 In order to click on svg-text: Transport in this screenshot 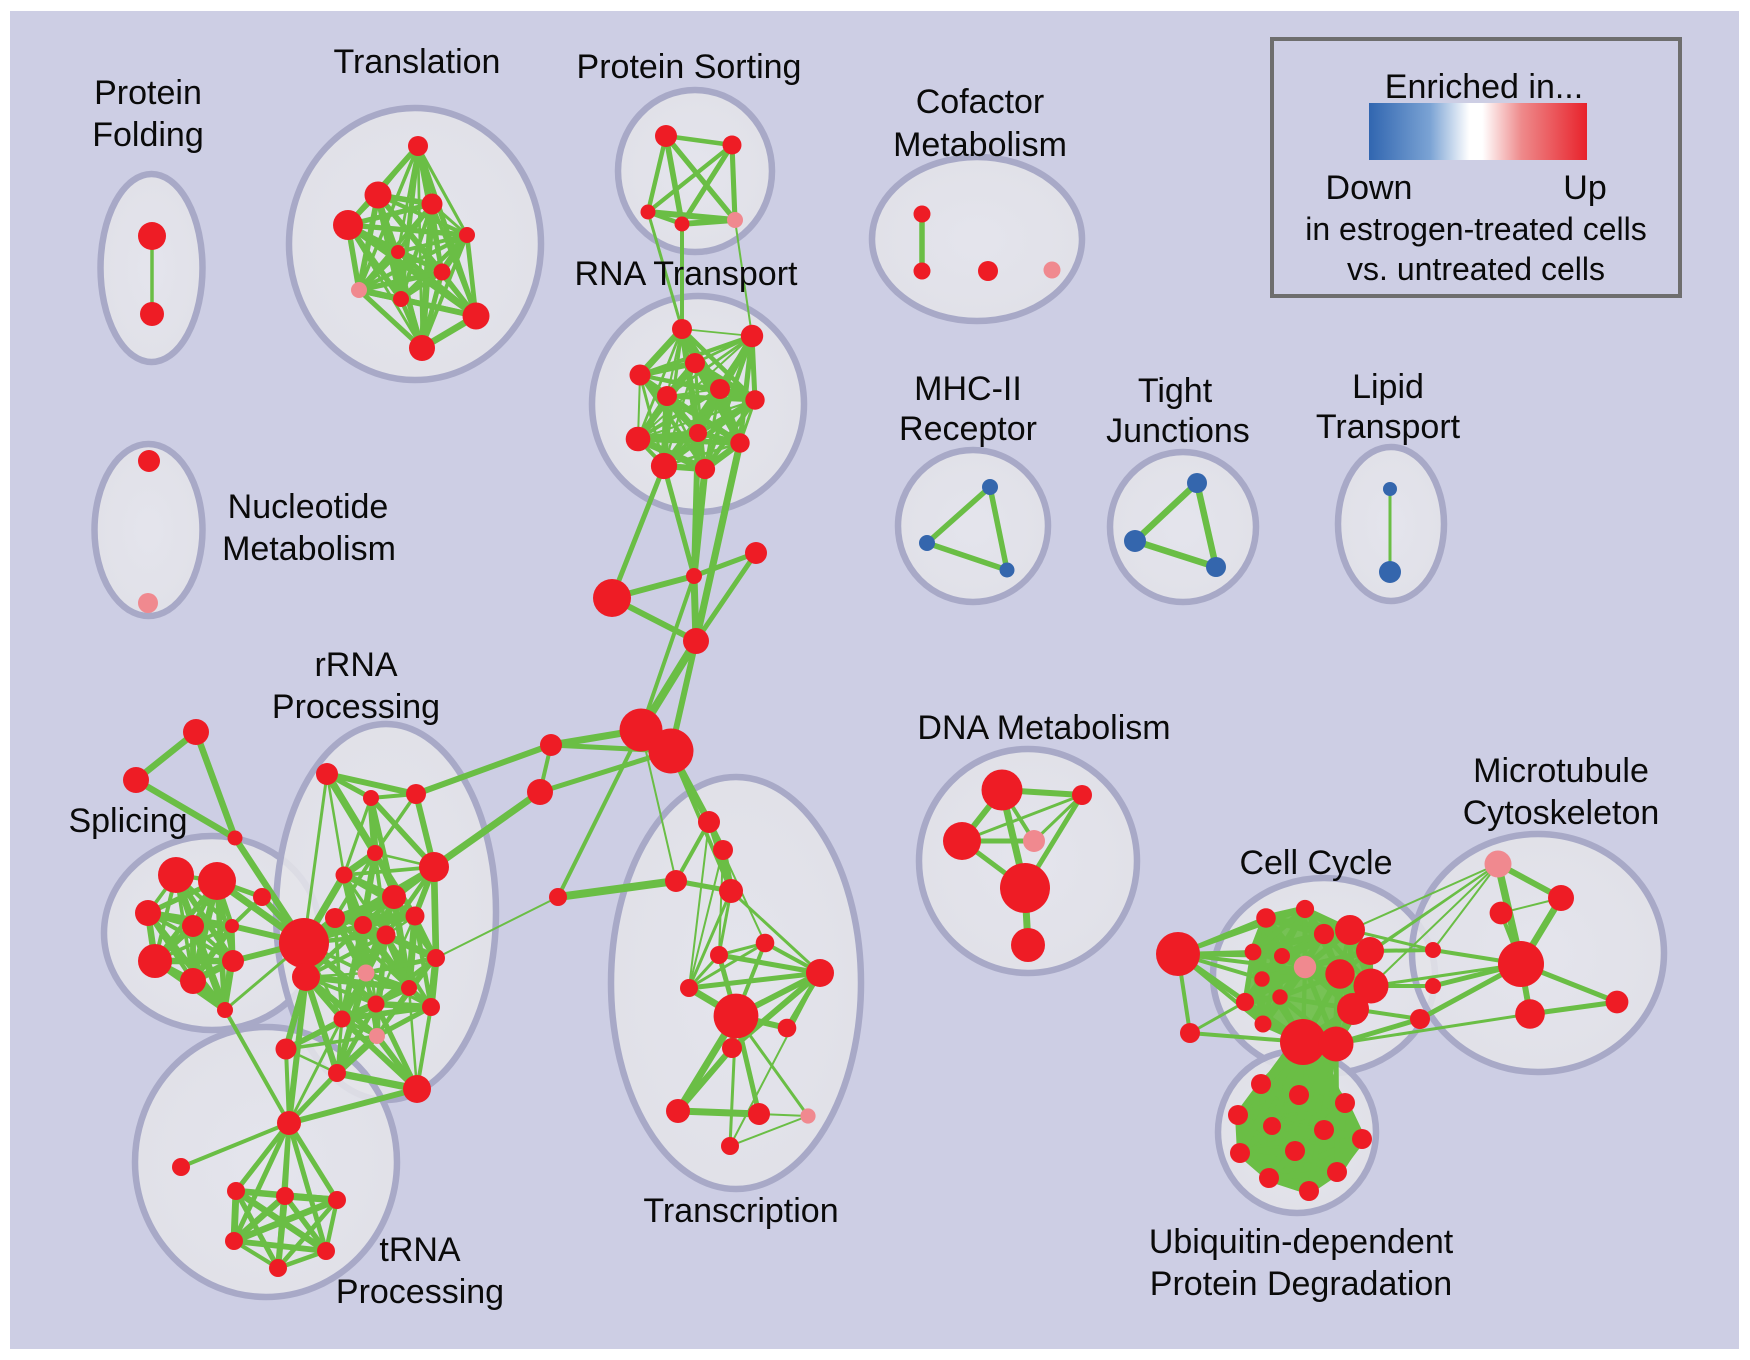, I will do `click(1388, 427)`.